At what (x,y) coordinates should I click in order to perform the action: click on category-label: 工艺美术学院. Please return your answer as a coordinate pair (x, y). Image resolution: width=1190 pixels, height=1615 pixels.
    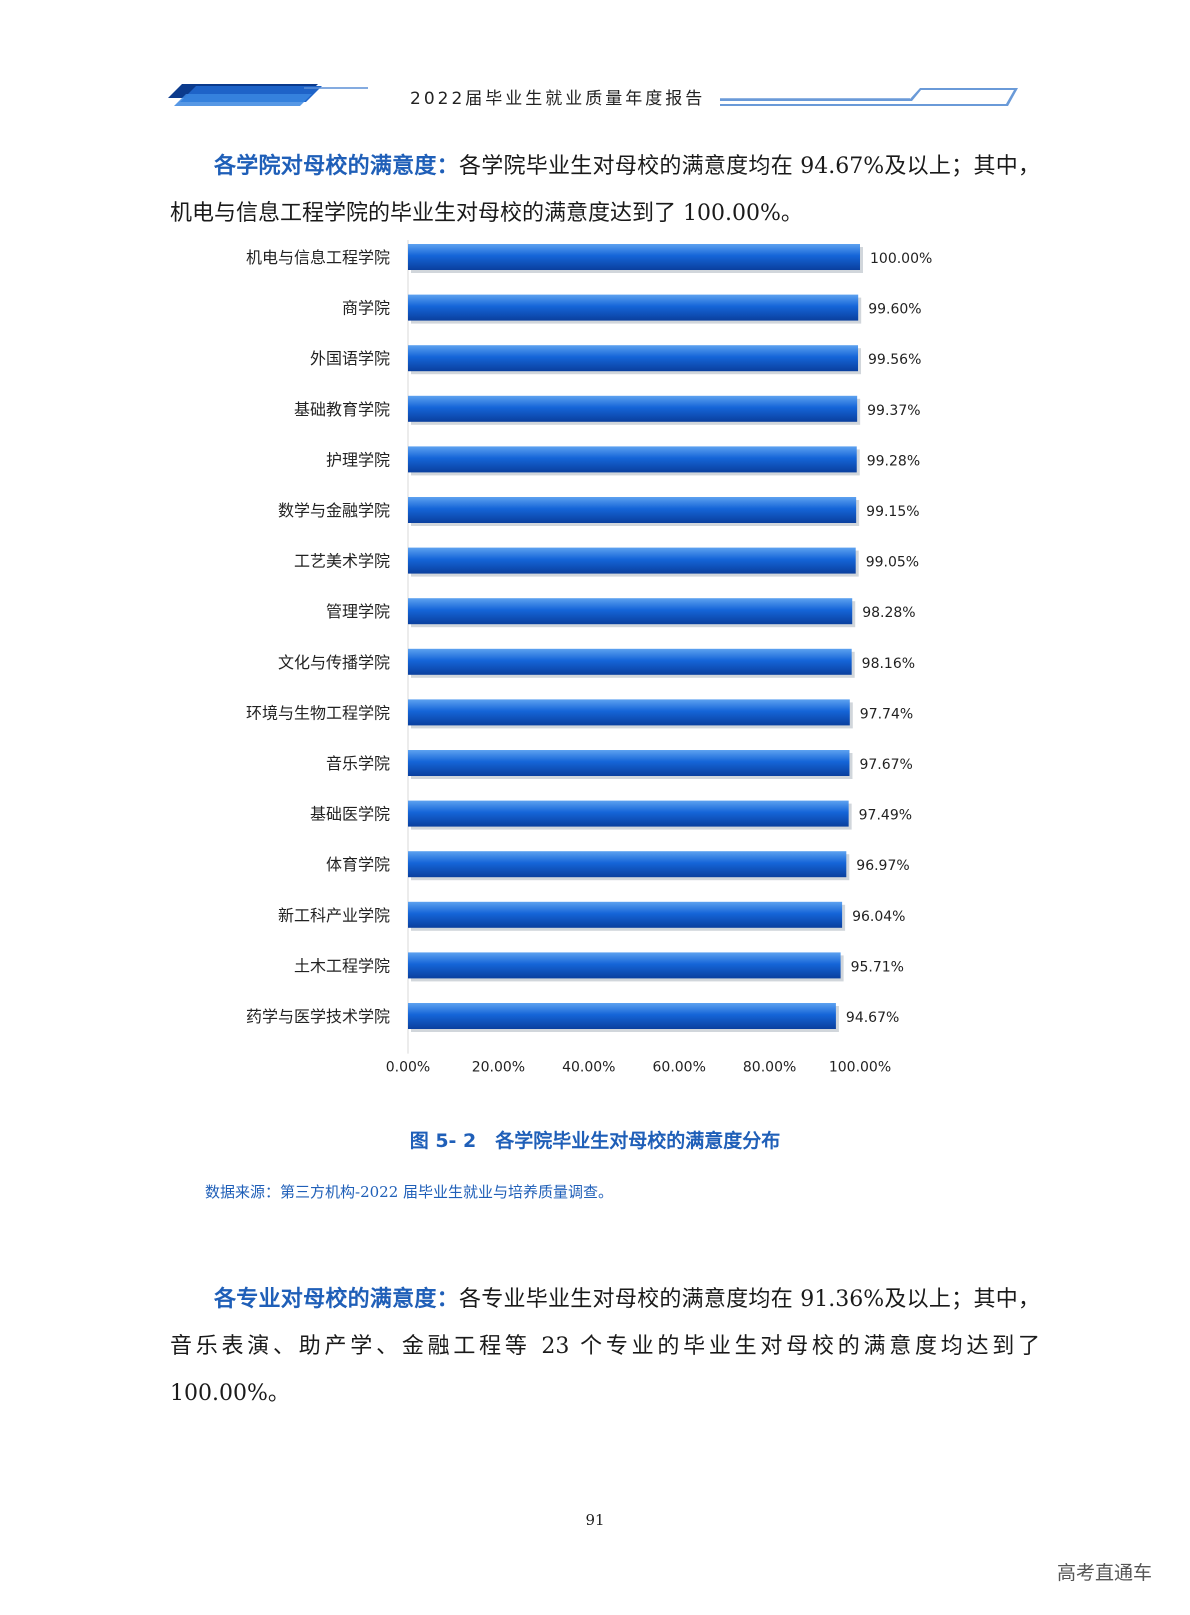
    Looking at the image, I should click on (342, 561).